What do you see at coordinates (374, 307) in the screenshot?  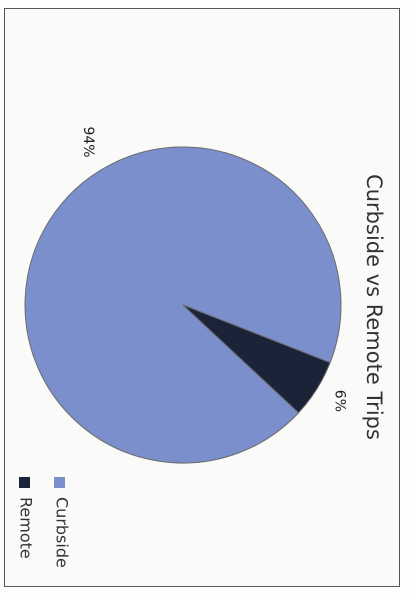 I see `chart-title: Curbside vs Remote Trips` at bounding box center [374, 307].